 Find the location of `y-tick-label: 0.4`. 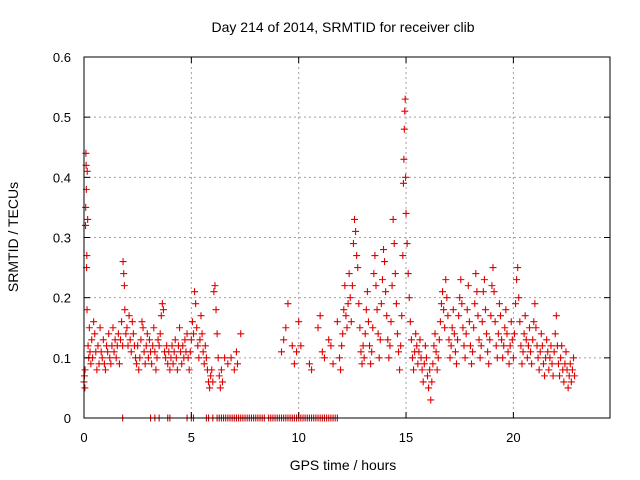

y-tick-label: 0.4 is located at coordinates (62, 177).